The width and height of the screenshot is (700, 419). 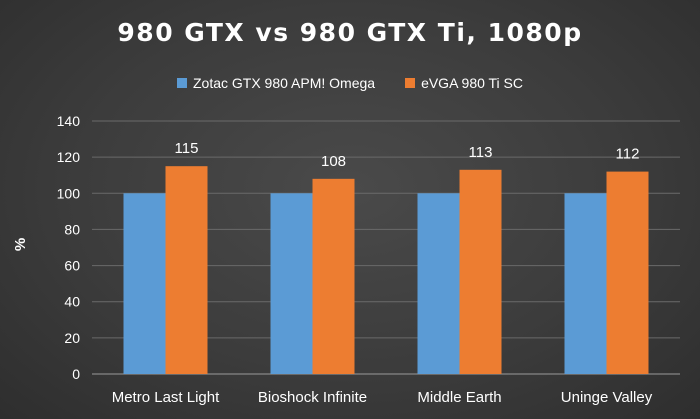 What do you see at coordinates (333, 161) in the screenshot?
I see `data-label: 108` at bounding box center [333, 161].